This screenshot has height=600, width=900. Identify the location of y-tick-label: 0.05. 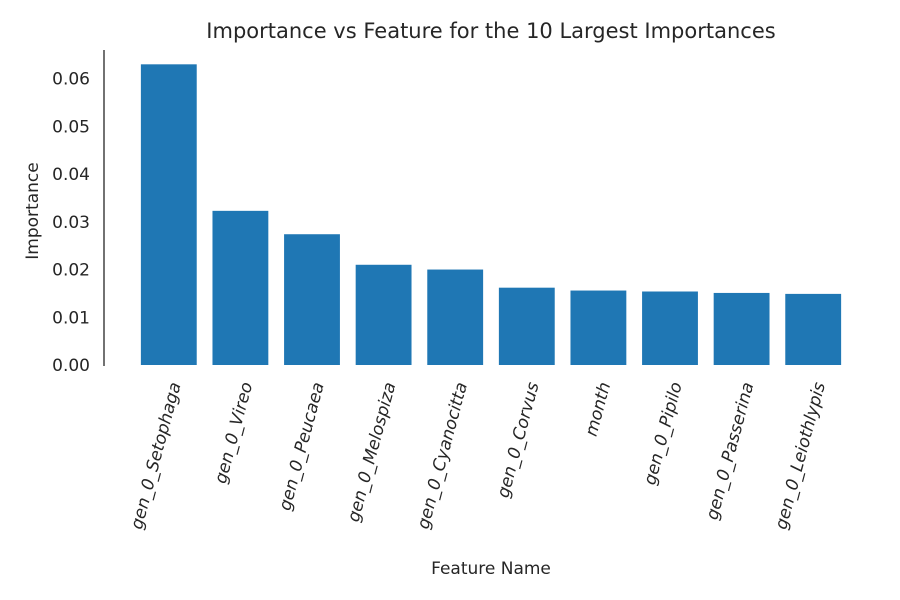
(71, 127).